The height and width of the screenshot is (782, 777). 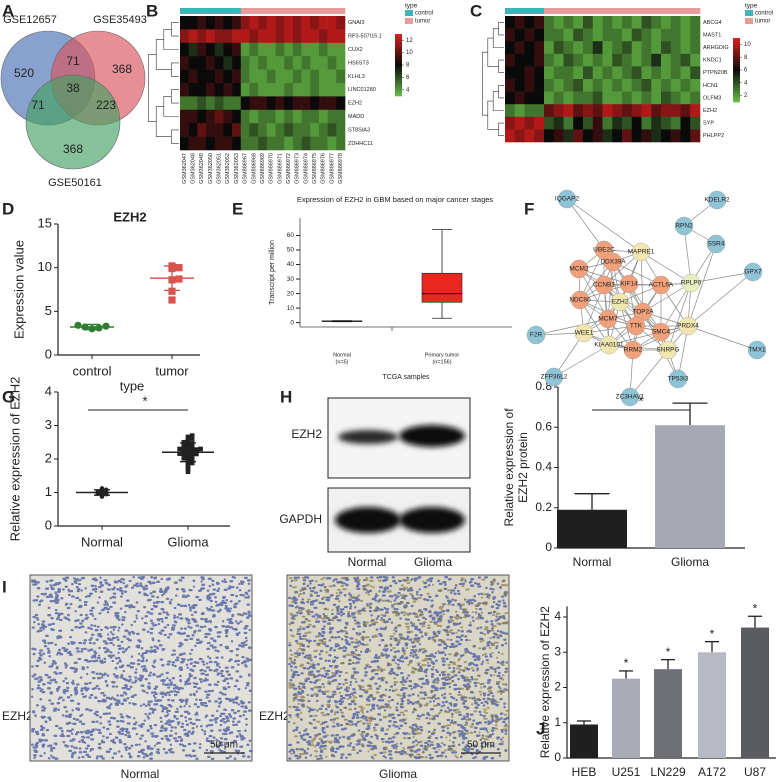 I want to click on colorbar-tick-label: 2, so click(x=746, y=96).